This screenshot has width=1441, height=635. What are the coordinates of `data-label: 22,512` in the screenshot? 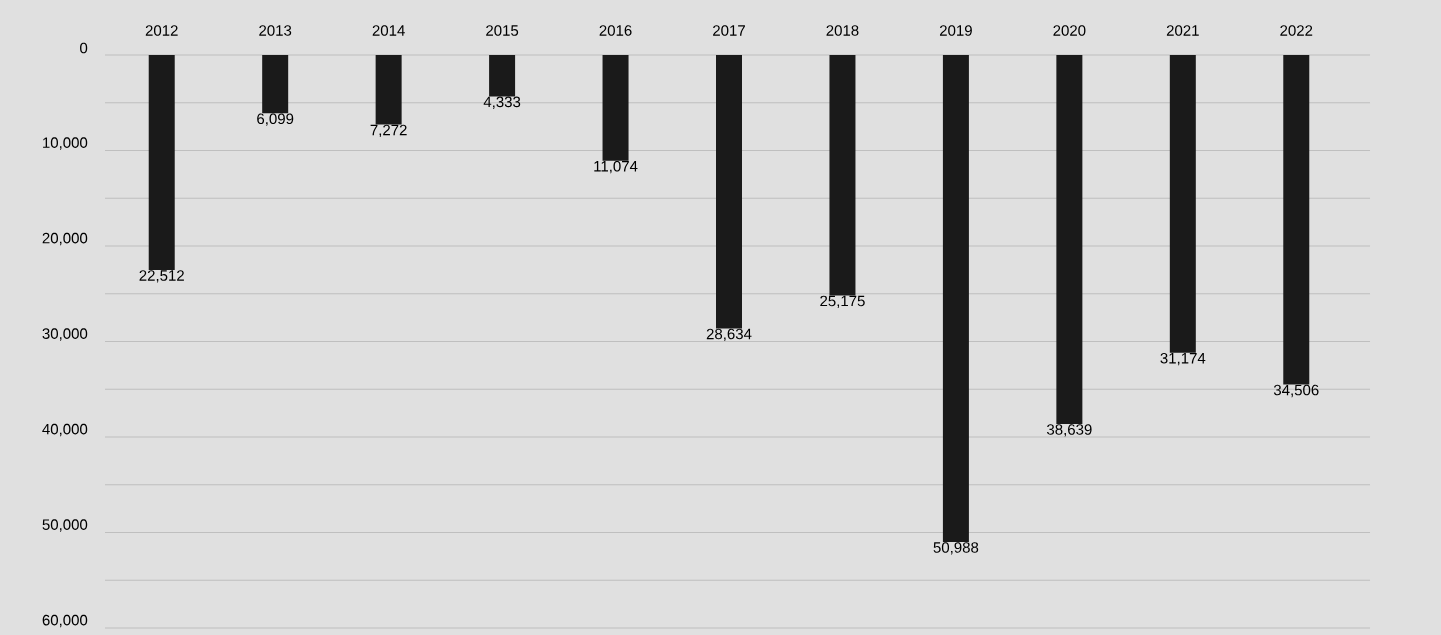 It's located at (161, 276).